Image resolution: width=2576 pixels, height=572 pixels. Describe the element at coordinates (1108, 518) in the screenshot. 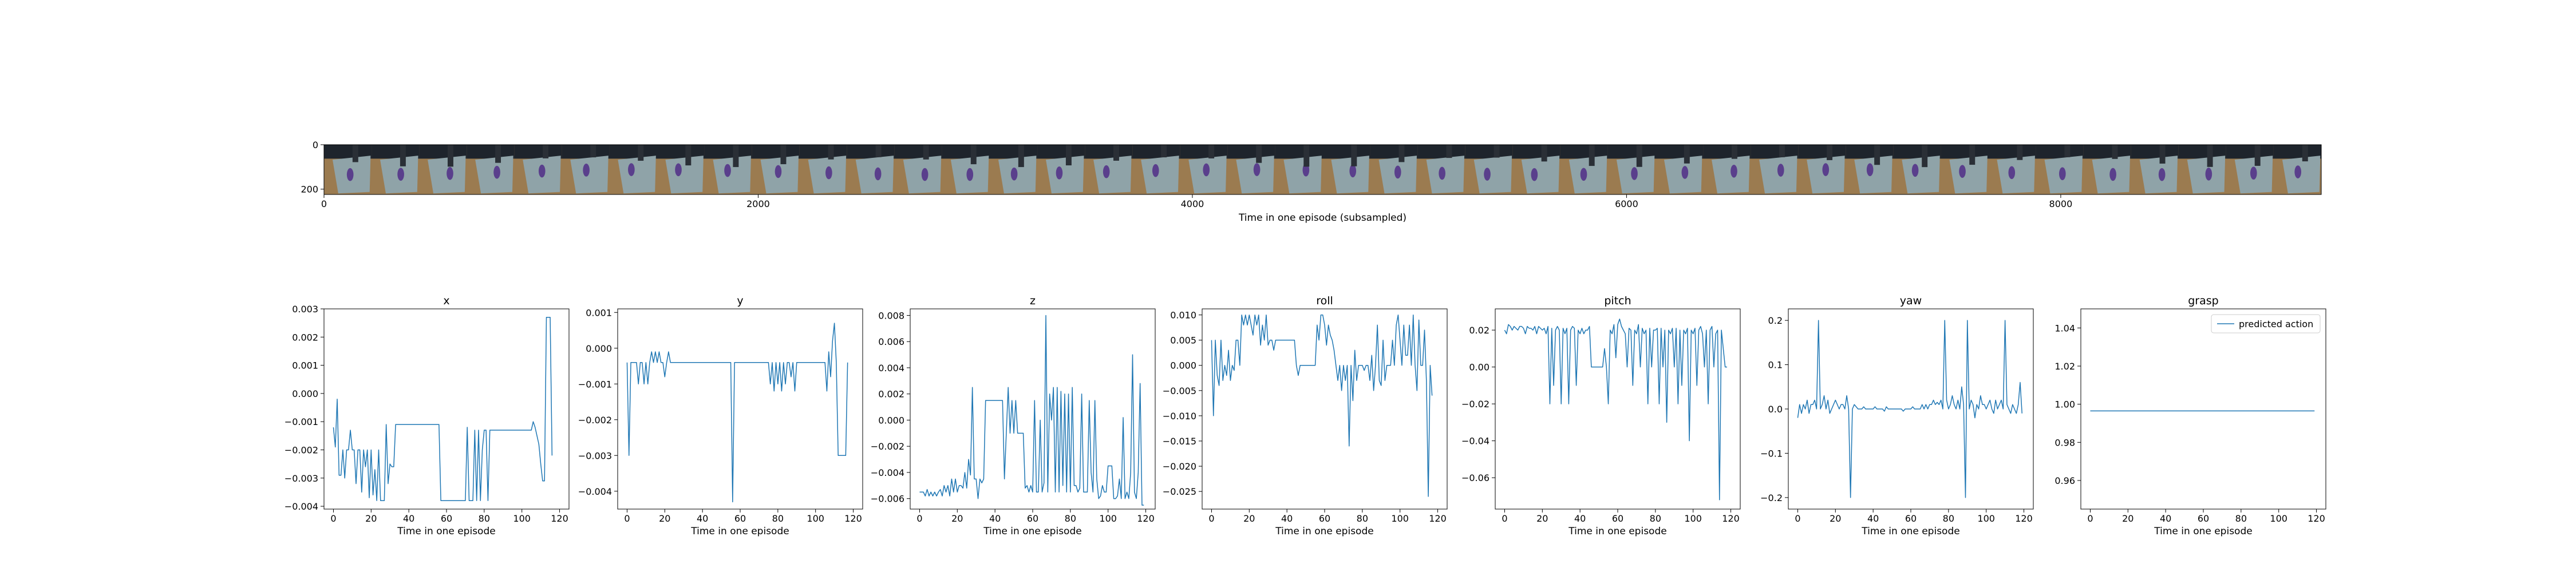

I see `xtick-label: 100` at that location.